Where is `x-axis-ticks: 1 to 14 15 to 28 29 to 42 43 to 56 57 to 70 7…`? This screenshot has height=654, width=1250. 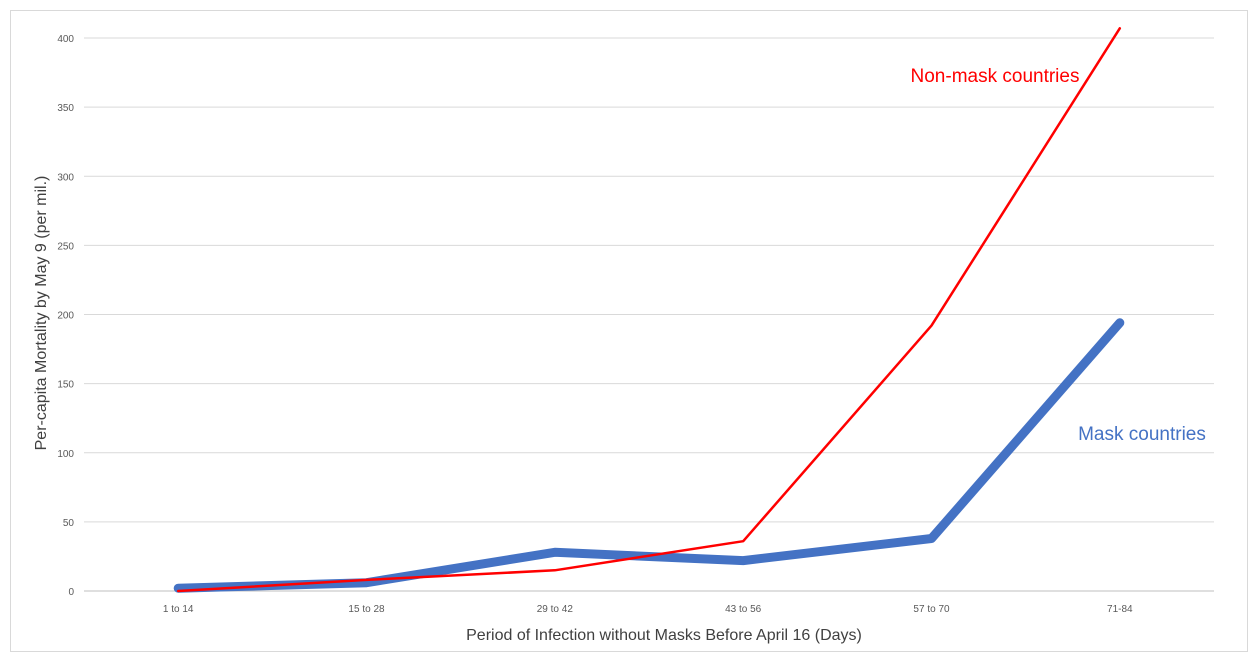
x-axis-ticks: 1 to 14 15 to 28 29 to 42 43 to 56 57 to 70 7… is located at coordinates (648, 609).